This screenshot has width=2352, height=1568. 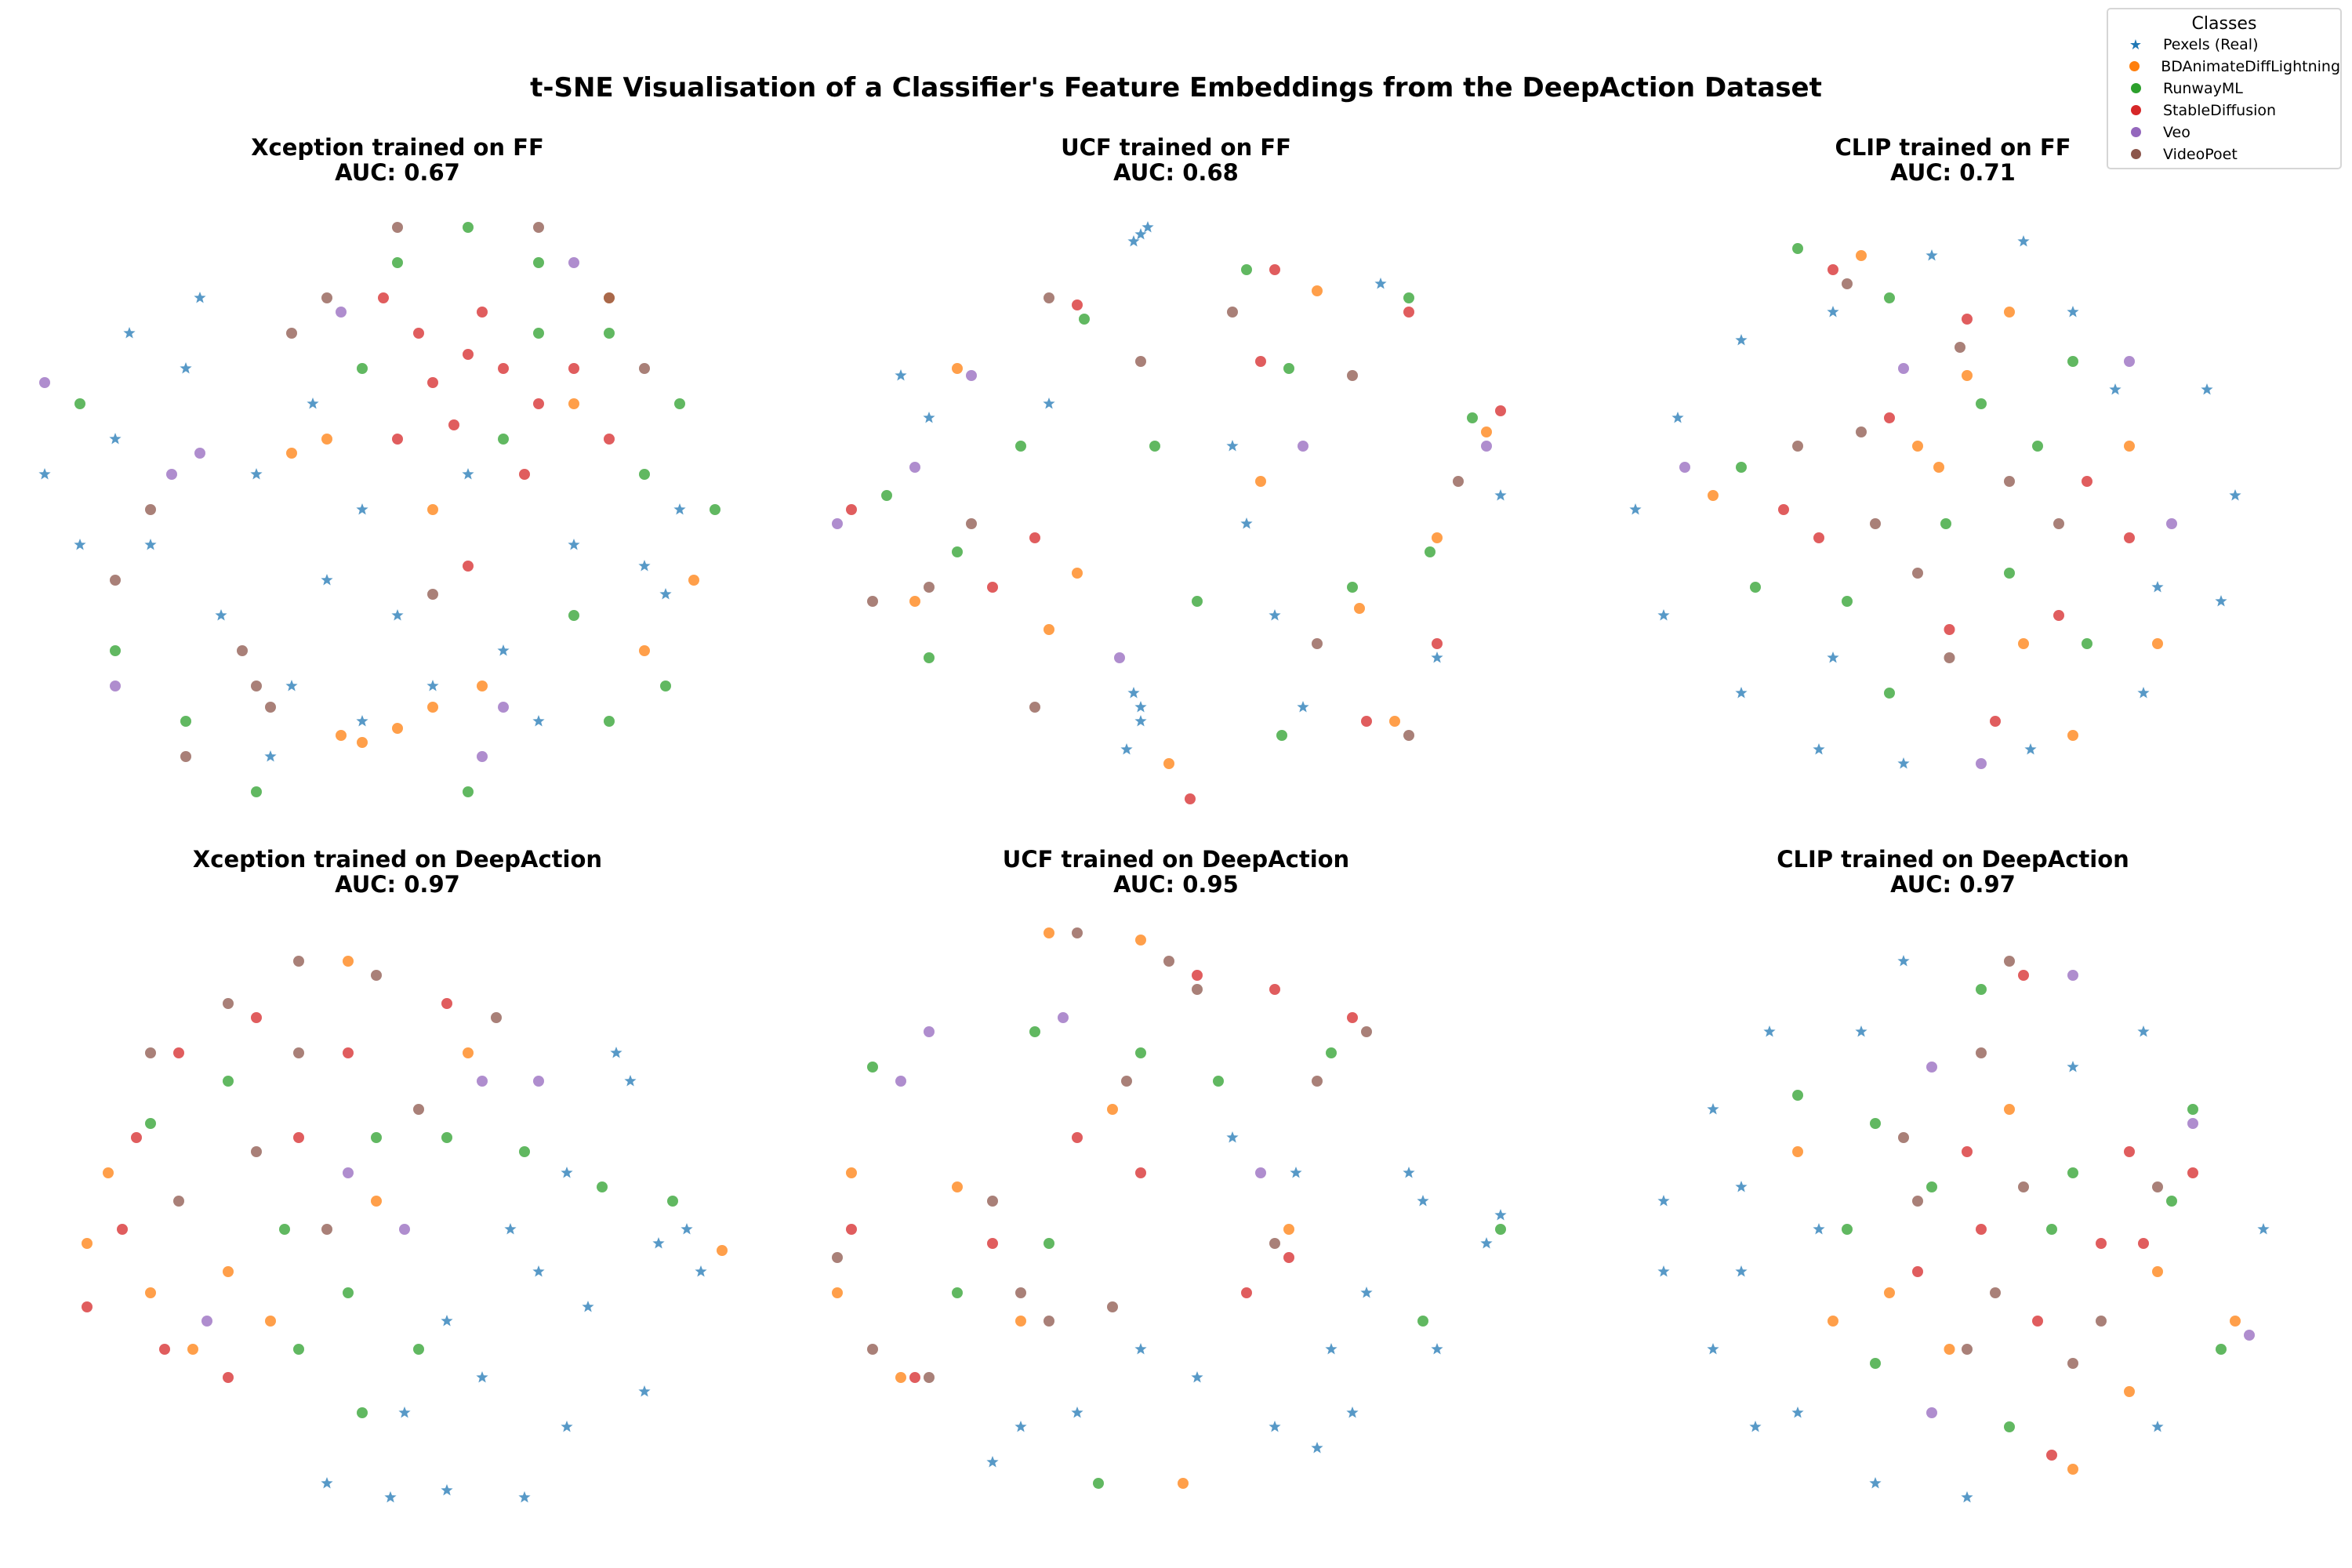 What do you see at coordinates (2211, 44) in the screenshot?
I see `legend-label: Pexels (Real)` at bounding box center [2211, 44].